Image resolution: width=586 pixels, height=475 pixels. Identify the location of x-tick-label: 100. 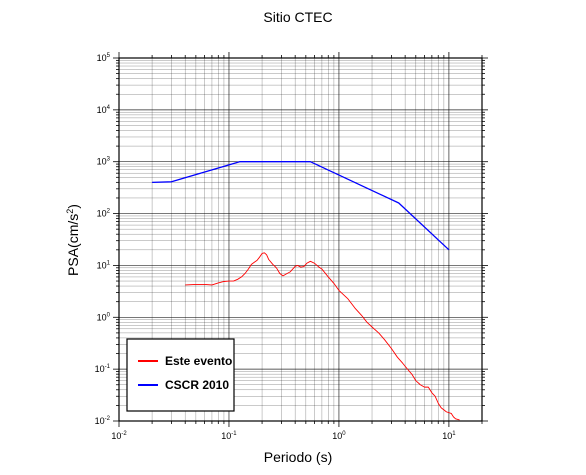
(339, 436).